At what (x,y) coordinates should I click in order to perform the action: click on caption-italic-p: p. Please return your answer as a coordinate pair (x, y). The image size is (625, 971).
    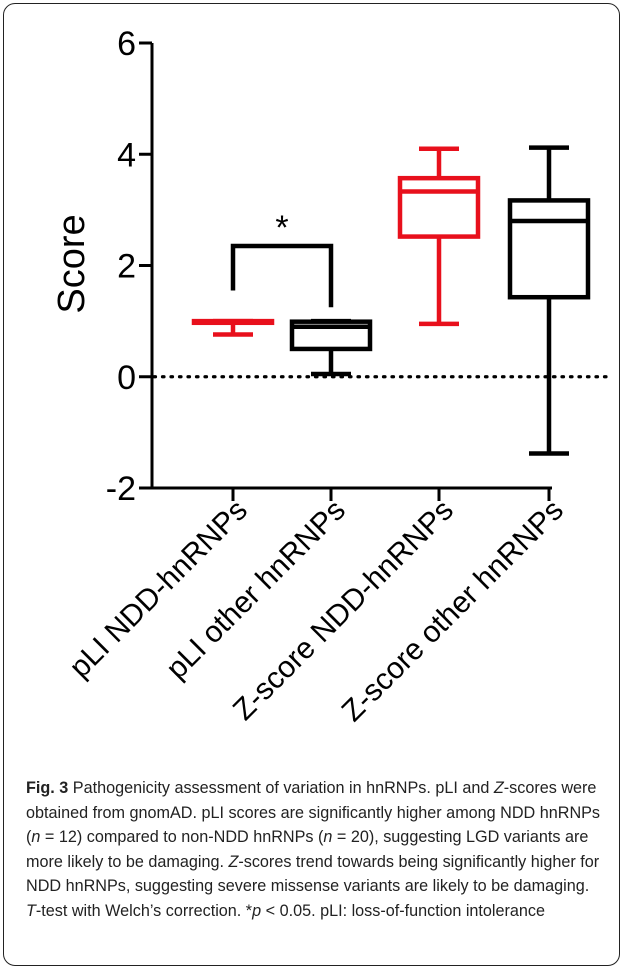
    Looking at the image, I should click on (257, 910).